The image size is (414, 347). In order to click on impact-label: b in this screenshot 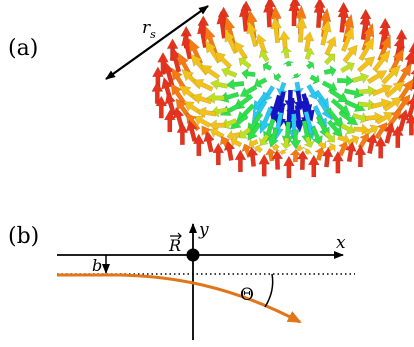, I will do `click(97, 265)`.